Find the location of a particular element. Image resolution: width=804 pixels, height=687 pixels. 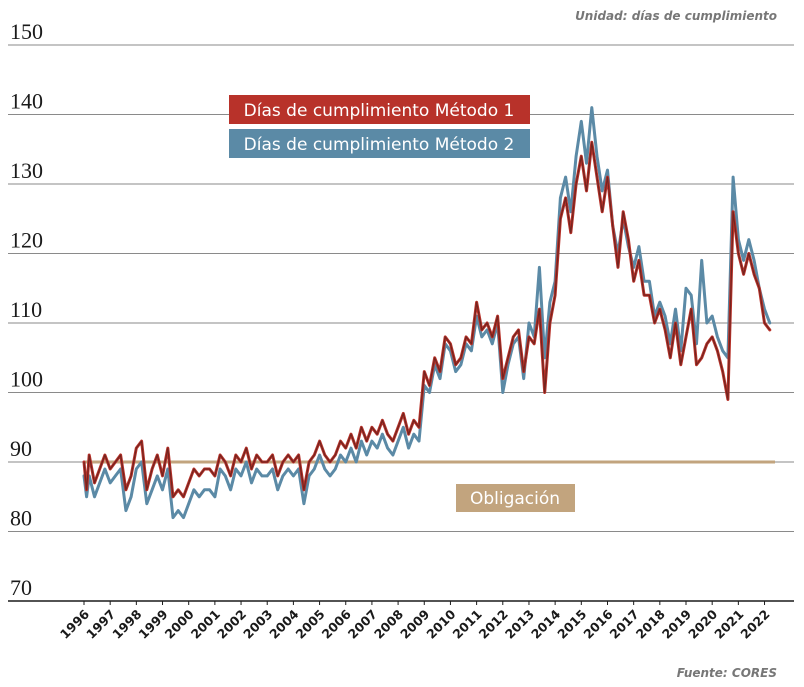

y-tick-label-110: 110 is located at coordinates (26, 309).